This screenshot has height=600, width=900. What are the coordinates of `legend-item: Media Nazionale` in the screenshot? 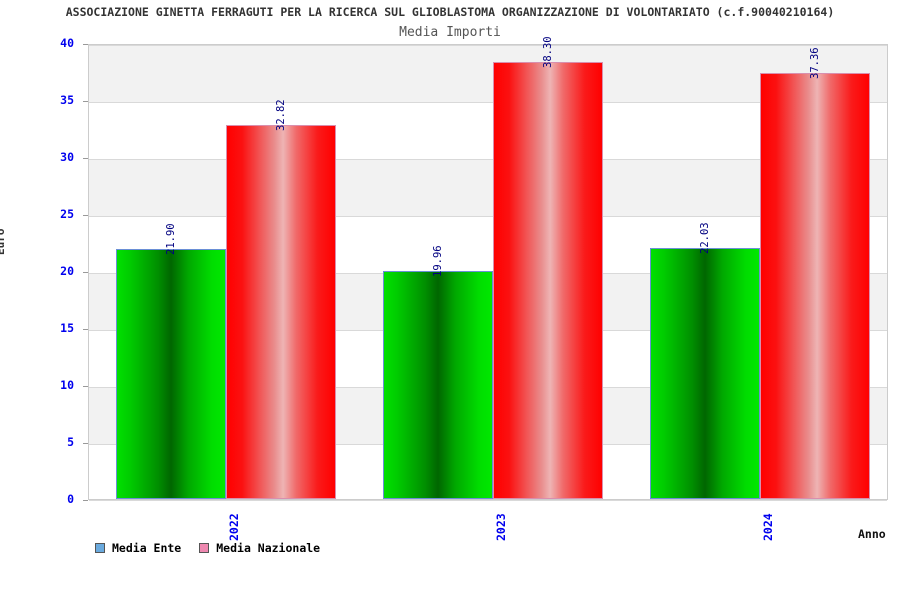 It's located at (259, 548).